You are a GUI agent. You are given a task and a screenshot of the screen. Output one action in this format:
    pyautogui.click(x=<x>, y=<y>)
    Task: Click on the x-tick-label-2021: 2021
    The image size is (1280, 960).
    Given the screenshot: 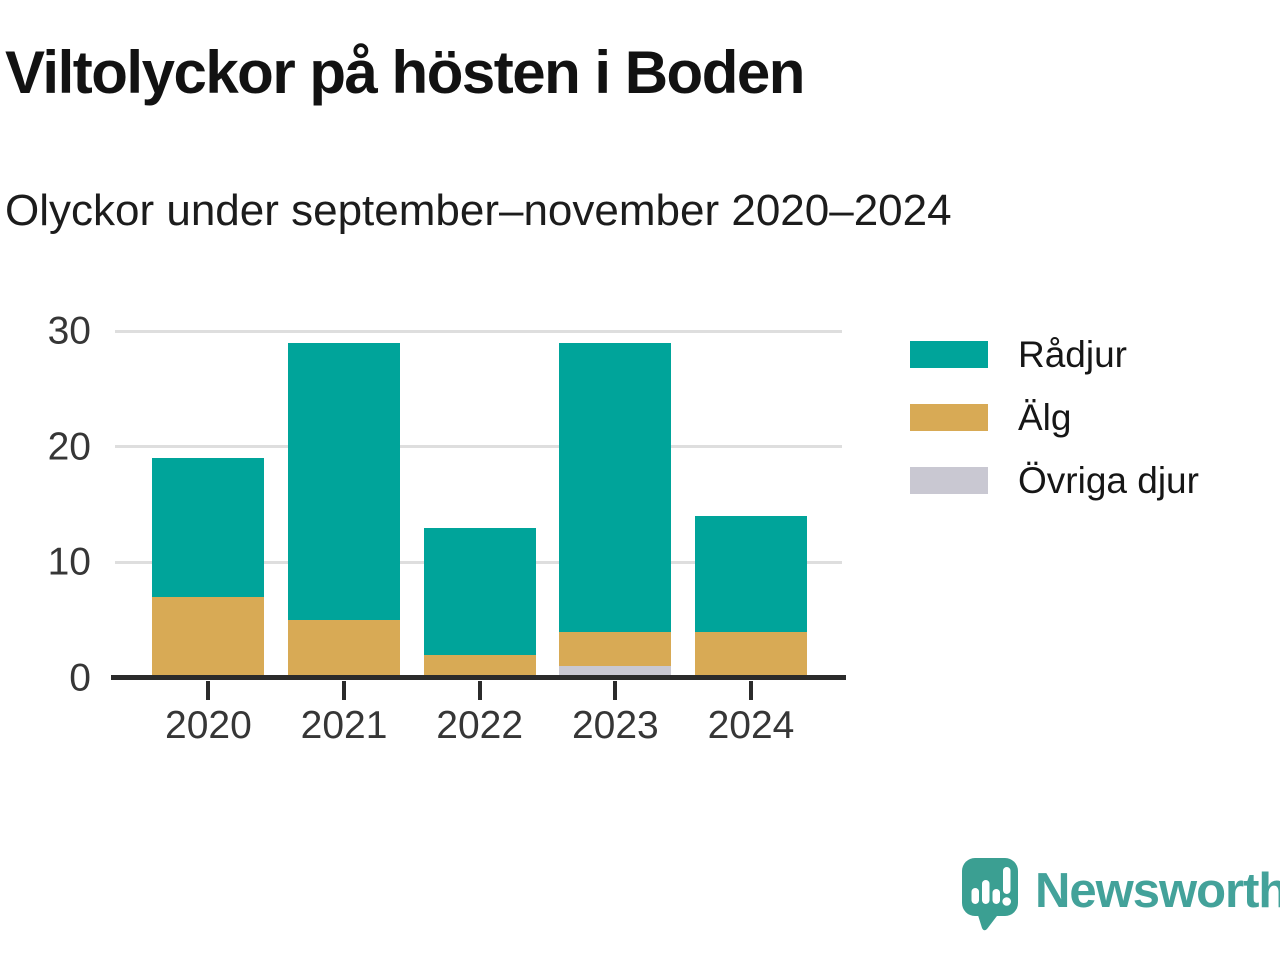 What is the action you would take?
    pyautogui.click(x=344, y=725)
    